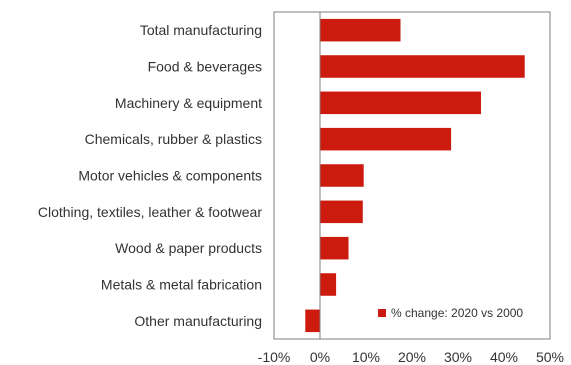  Describe the element at coordinates (205, 67) in the screenshot. I see `category-label: Food & beverages` at that location.